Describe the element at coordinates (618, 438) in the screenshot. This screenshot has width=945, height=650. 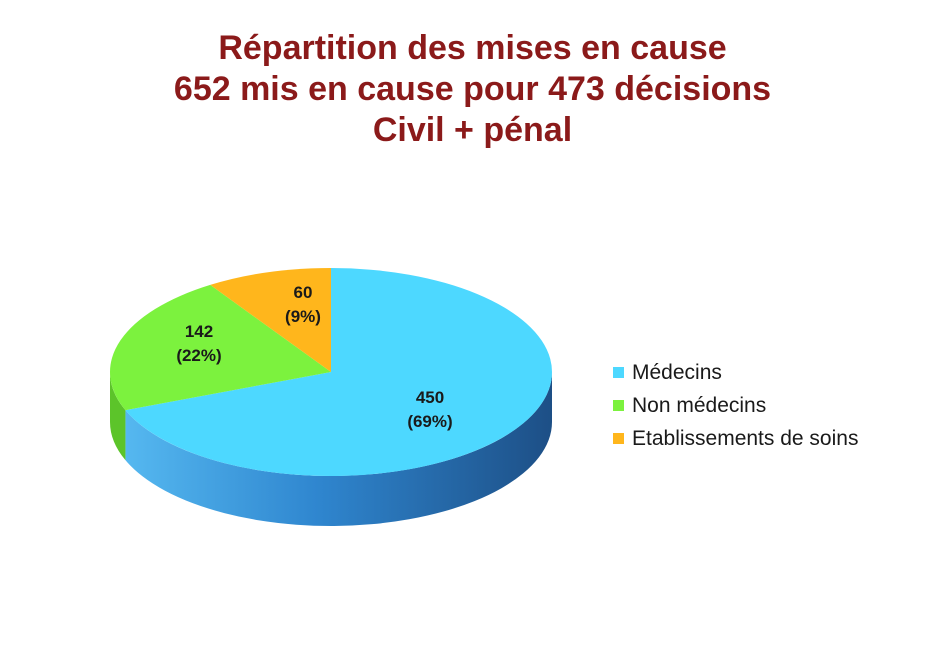
I see `legend-swatch-etablissements` at that location.